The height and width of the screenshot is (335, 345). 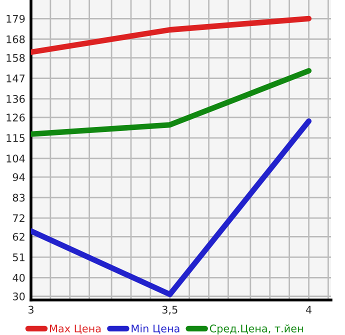 I want to click on y-tick-label: 115, so click(x=15, y=138).